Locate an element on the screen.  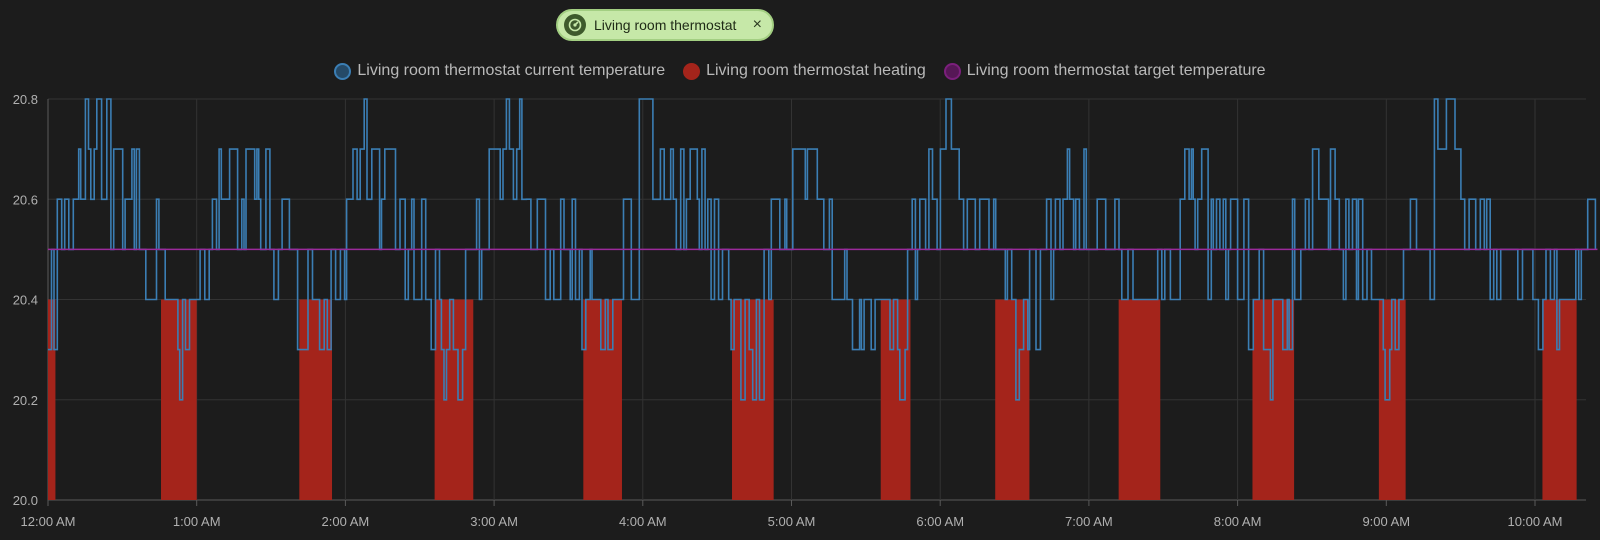
x-tick-label: 6:00 AM is located at coordinates (940, 521).